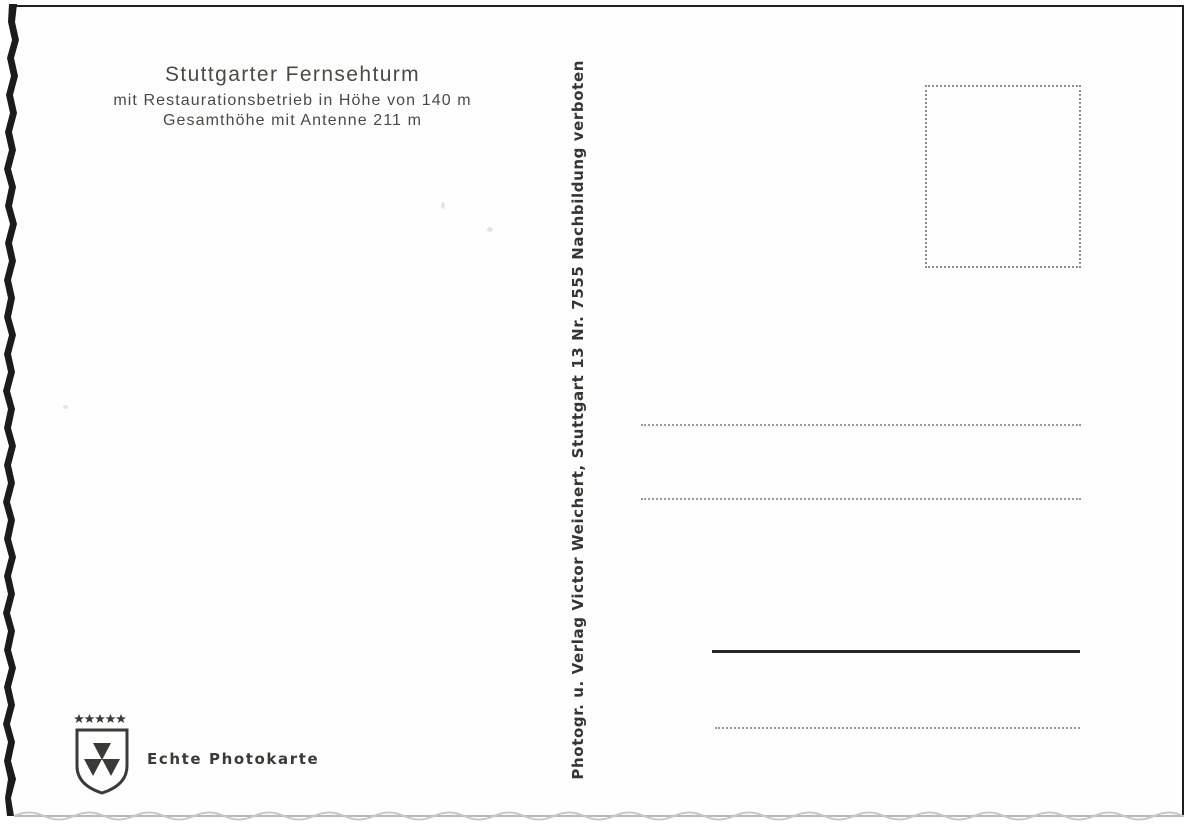  I want to click on scan-edge-left-deckled, so click(13, 415).